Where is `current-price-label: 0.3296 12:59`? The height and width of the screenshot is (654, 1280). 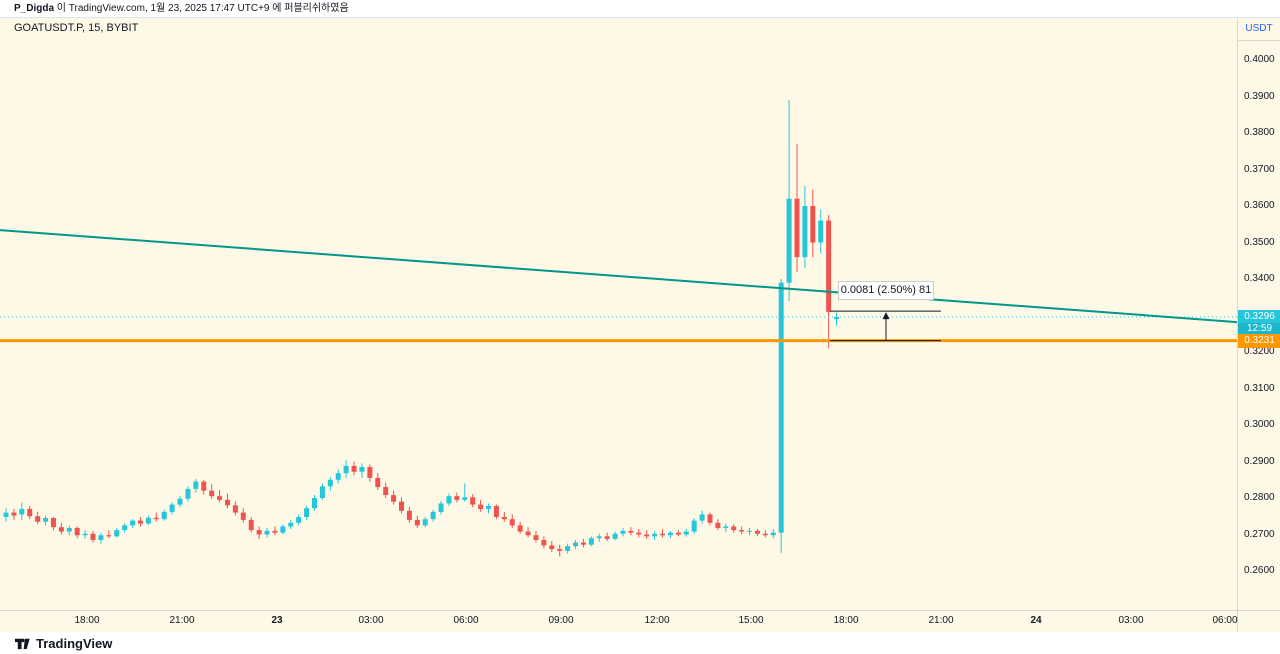 current-price-label: 0.3296 12:59 is located at coordinates (1259, 322).